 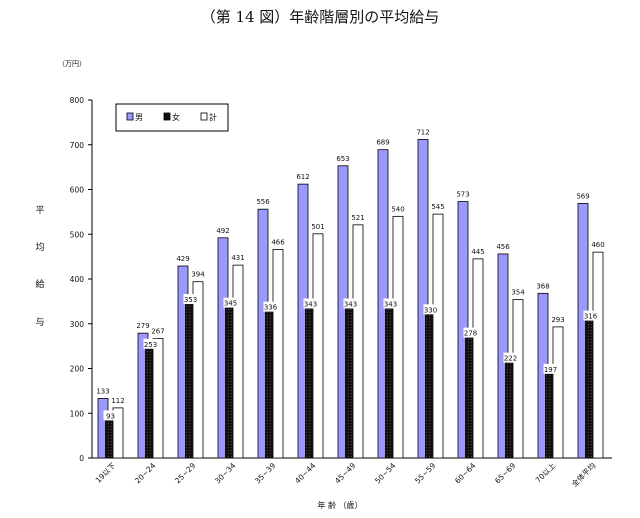 I want to click on x-tick-label: 60~64, so click(x=465, y=473).